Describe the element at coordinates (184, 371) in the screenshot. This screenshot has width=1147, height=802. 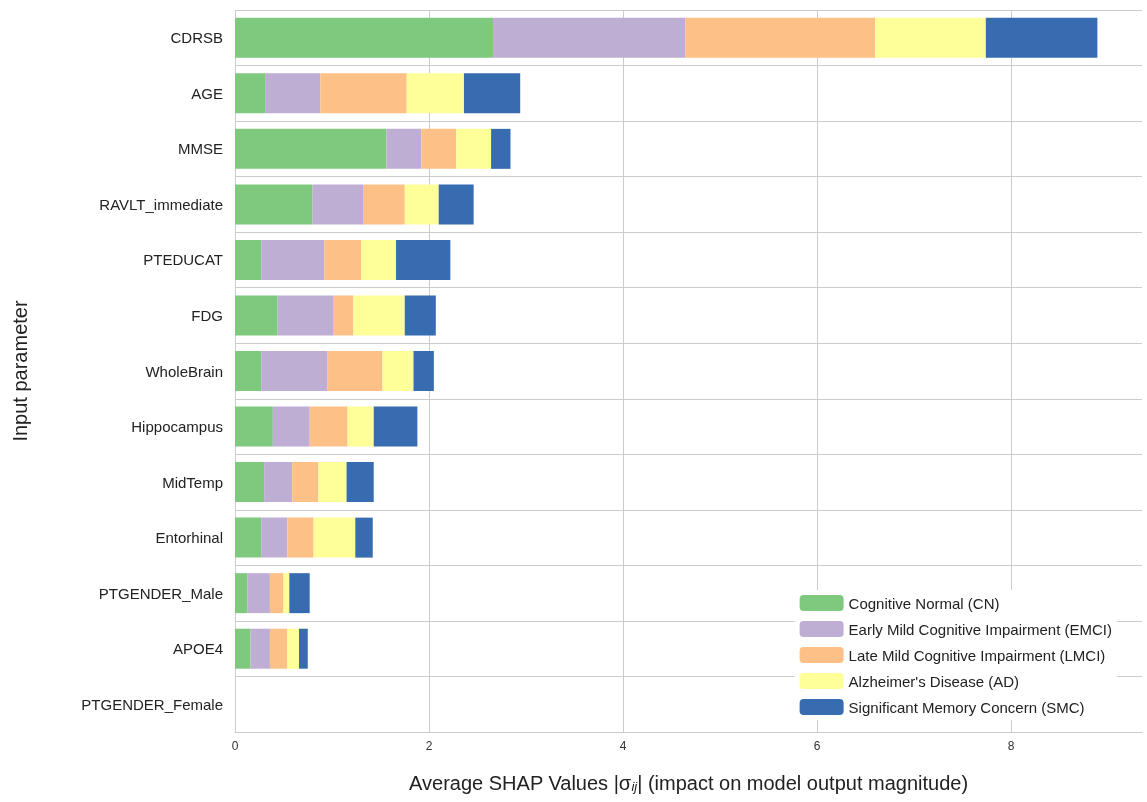
I see `y-tick-label: WholeBrain` at that location.